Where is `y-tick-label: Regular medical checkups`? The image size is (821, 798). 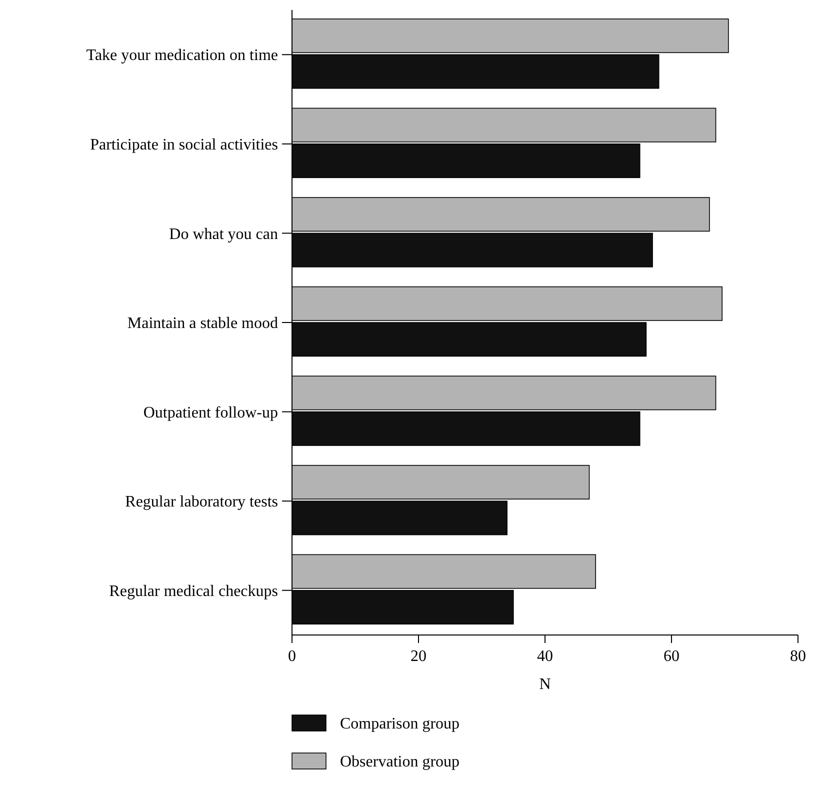 y-tick-label: Regular medical checkups is located at coordinates (193, 591).